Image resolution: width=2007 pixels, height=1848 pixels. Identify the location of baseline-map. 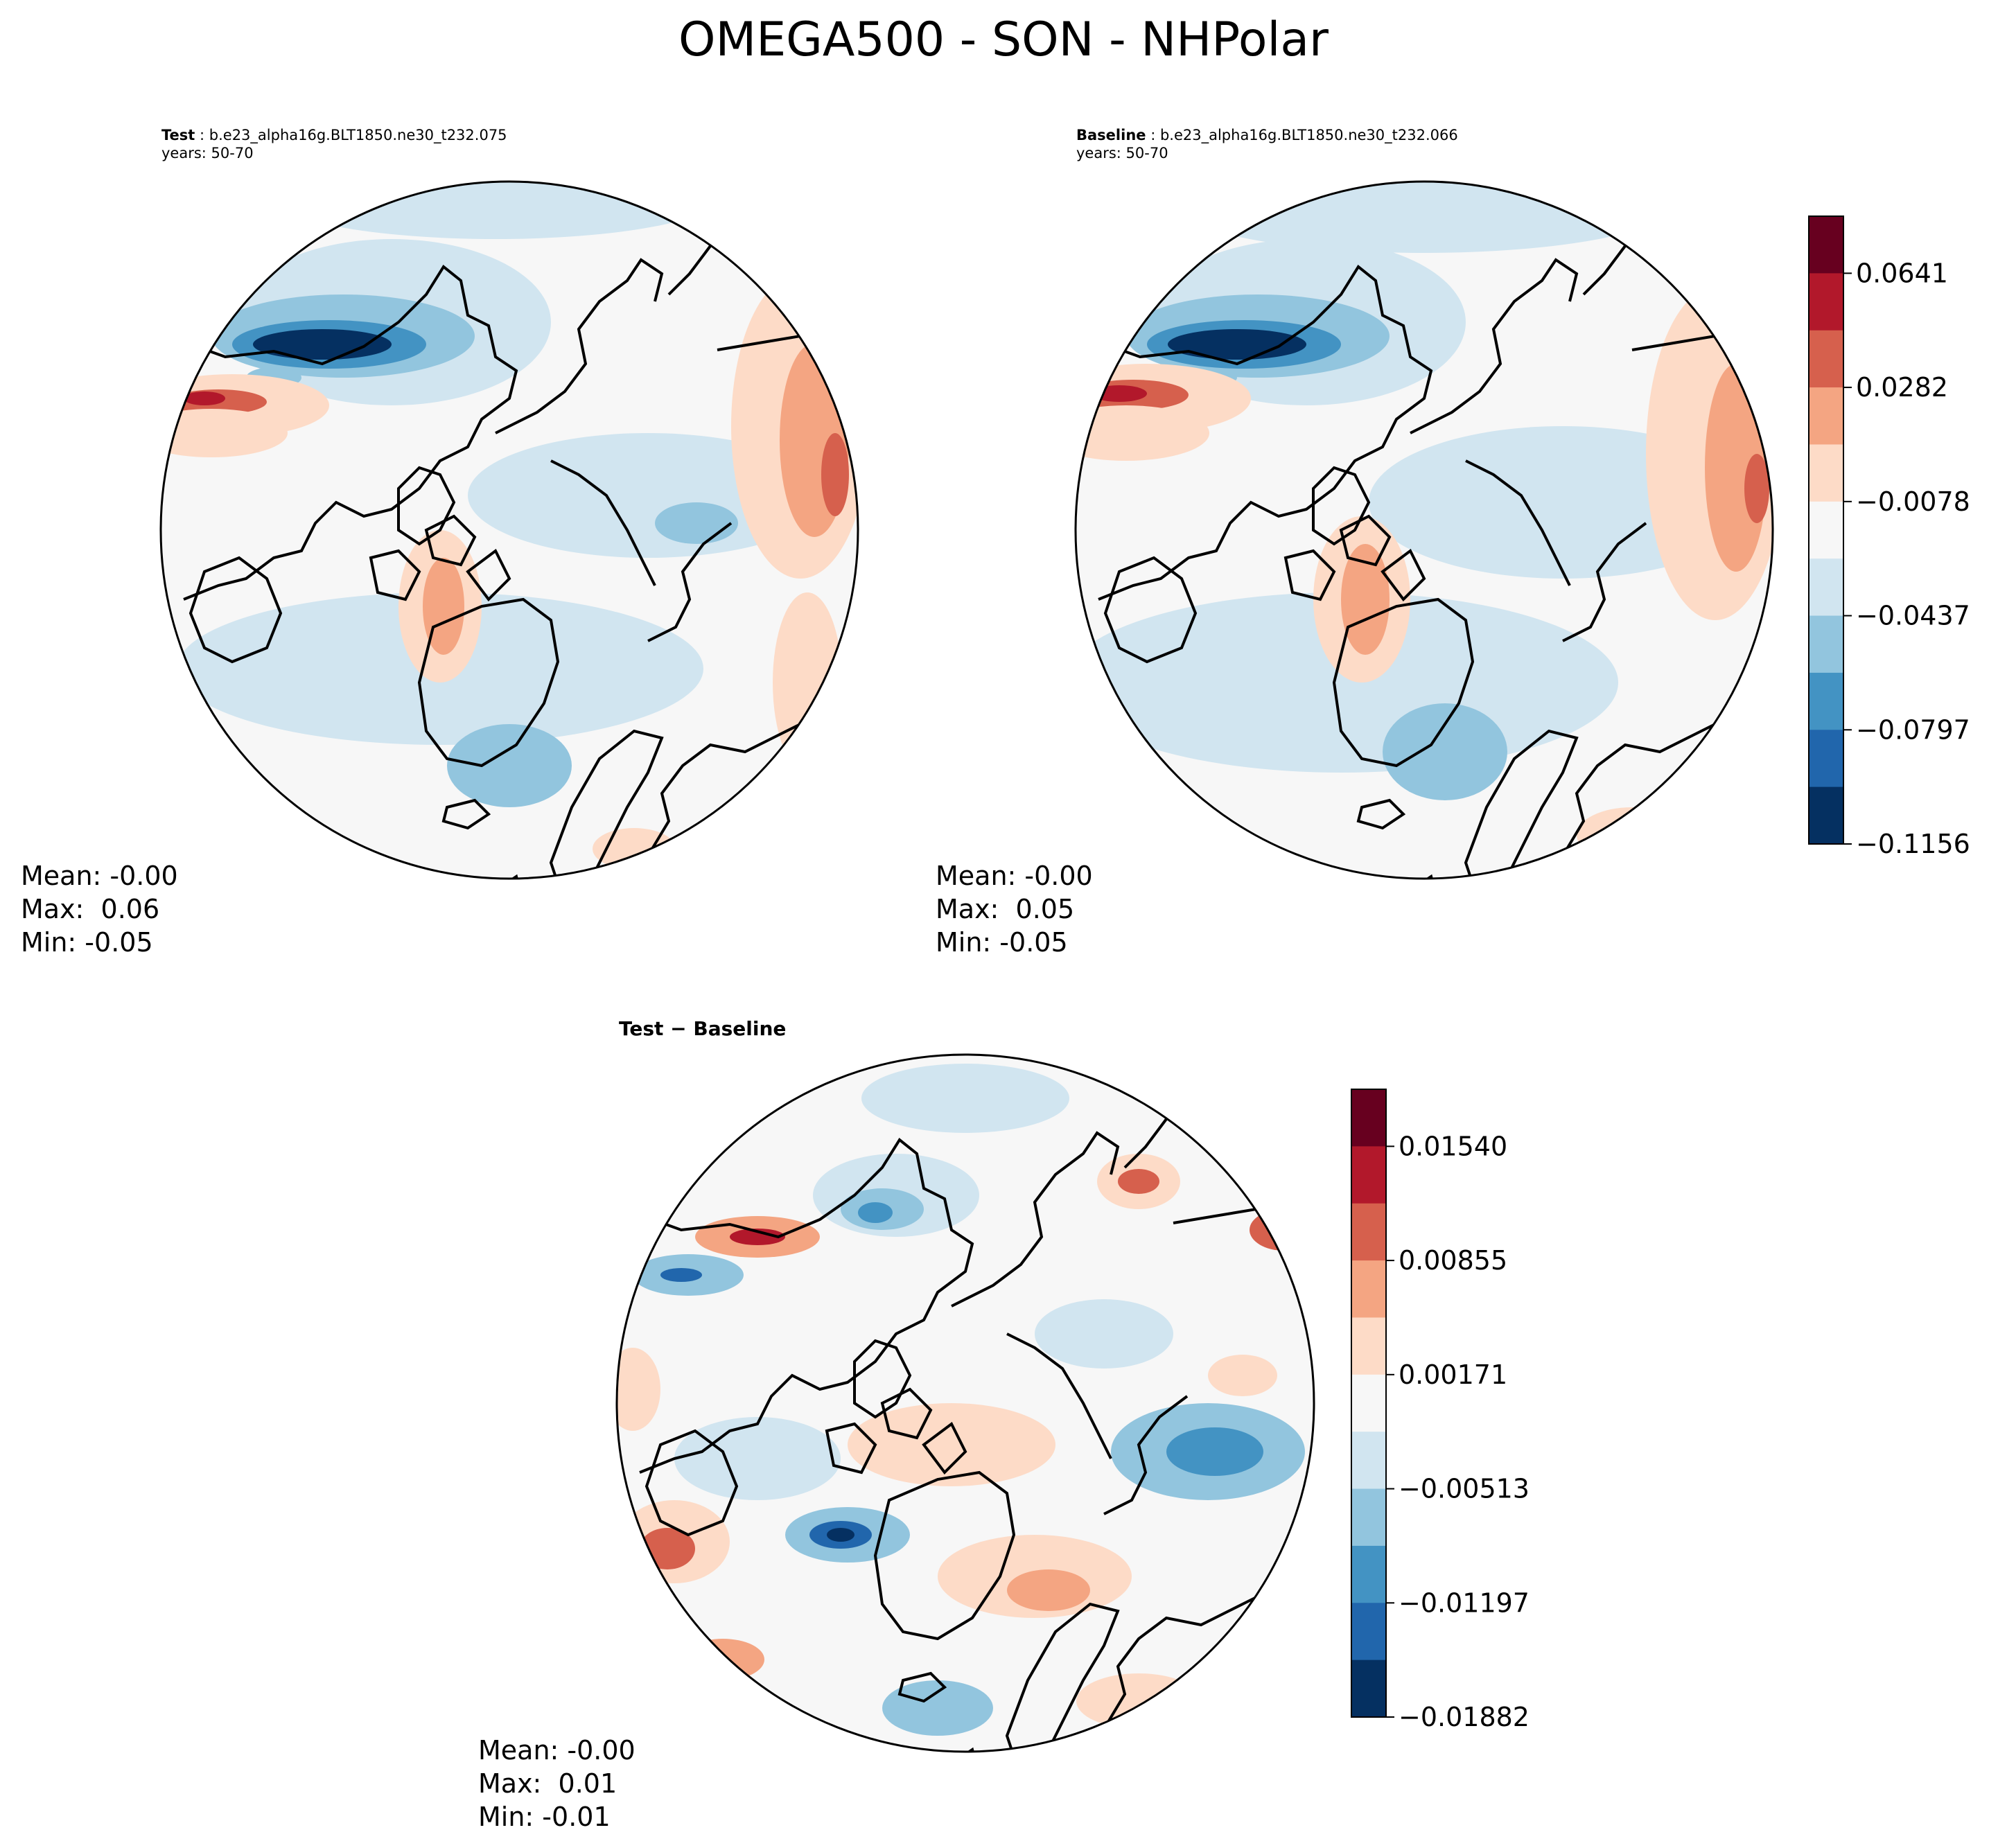
(1424, 530).